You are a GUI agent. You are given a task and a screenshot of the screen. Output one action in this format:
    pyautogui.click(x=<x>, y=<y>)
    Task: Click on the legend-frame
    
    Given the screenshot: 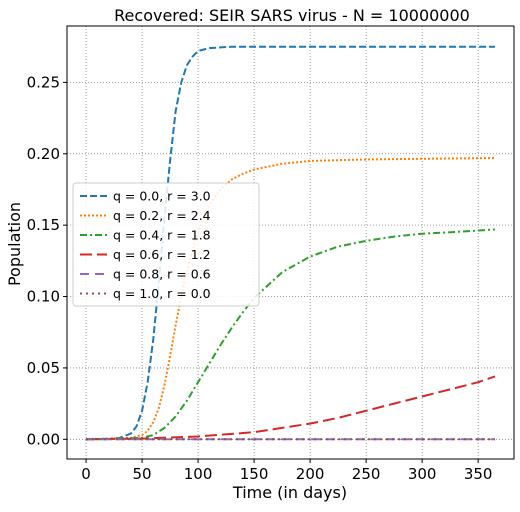 What is the action you would take?
    pyautogui.click(x=166, y=244)
    